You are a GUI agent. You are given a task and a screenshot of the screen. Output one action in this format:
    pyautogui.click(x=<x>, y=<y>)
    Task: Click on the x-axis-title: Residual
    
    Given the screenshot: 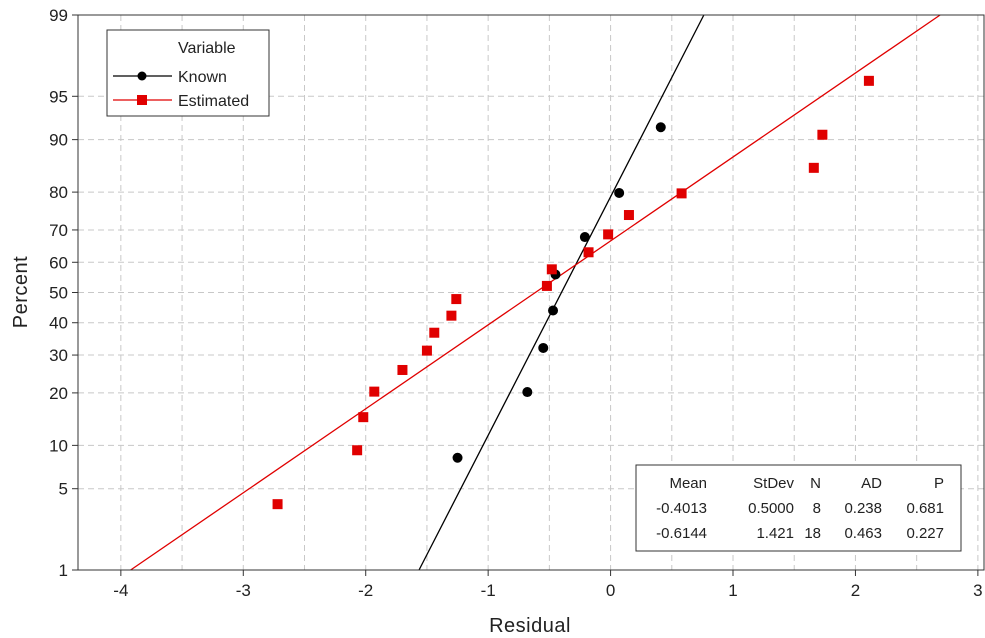 What is the action you would take?
    pyautogui.click(x=530, y=626)
    